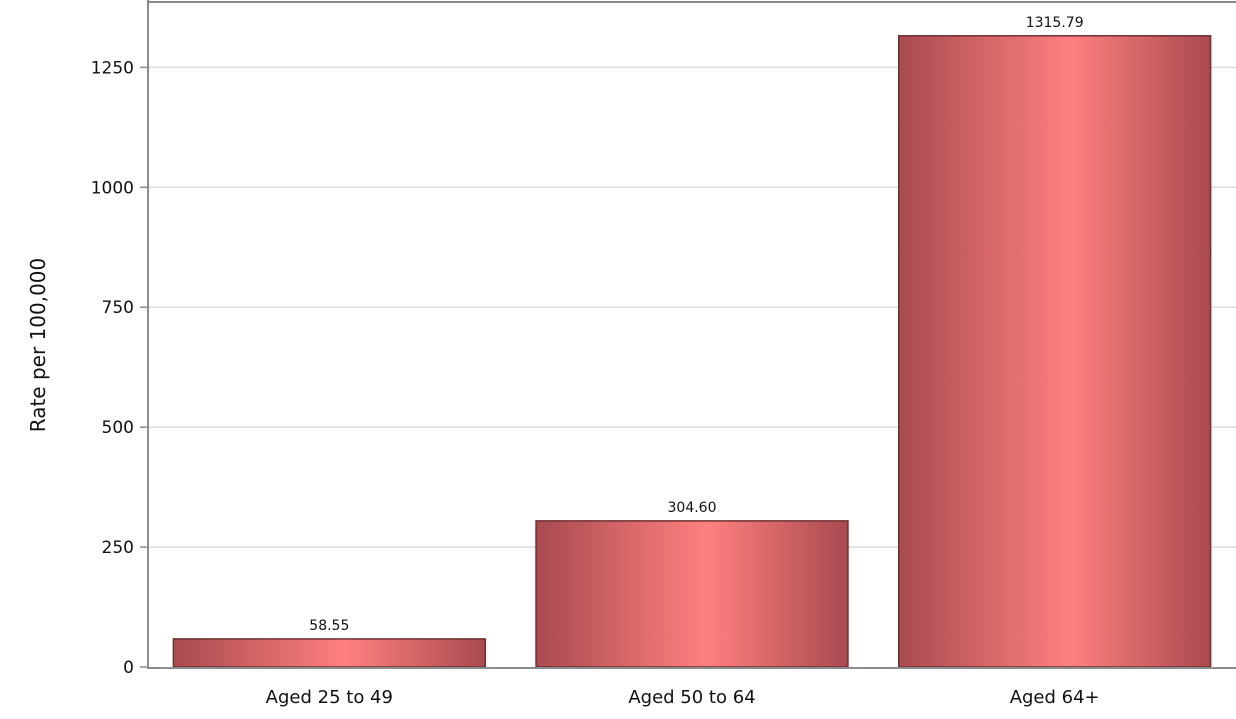 The width and height of the screenshot is (1236, 719). Describe the element at coordinates (118, 428) in the screenshot. I see `y-tick-label: 500` at that location.